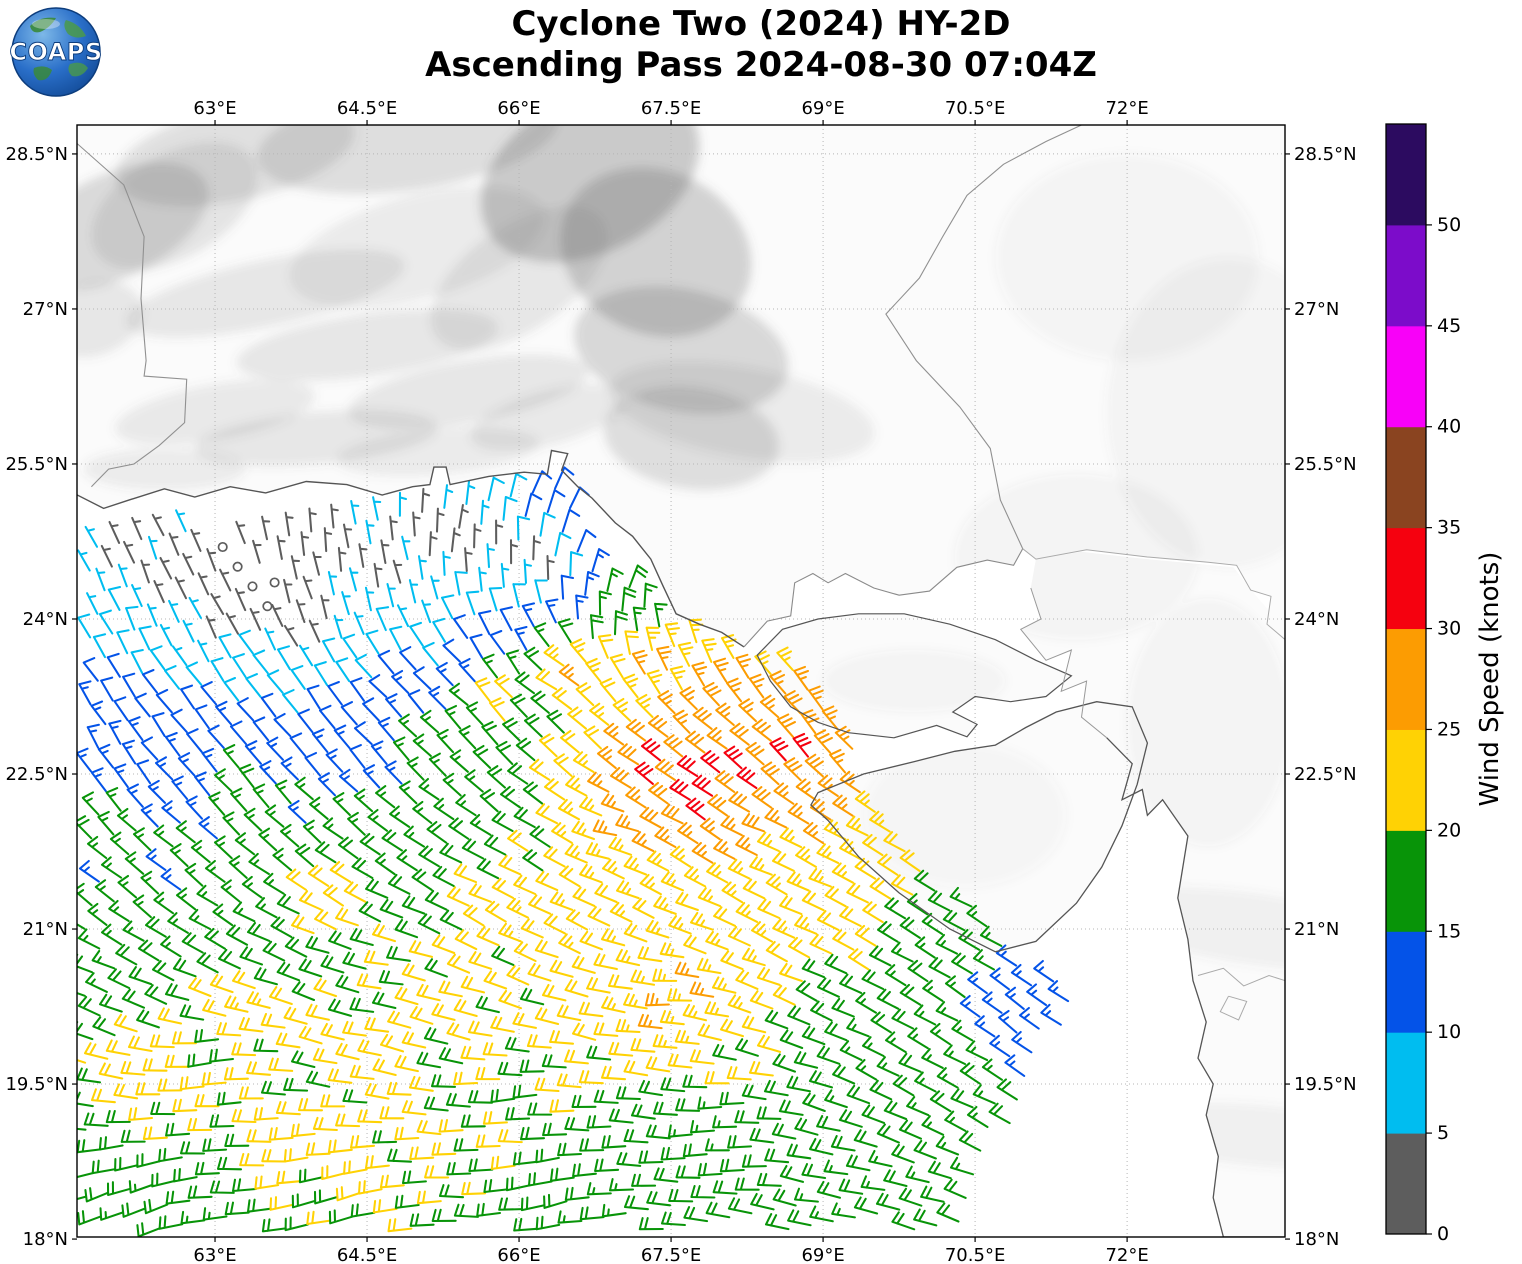 This screenshot has height=1264, width=1522. Describe the element at coordinates (883, 598) in the screenshot. I see `rann-boundary` at that location.